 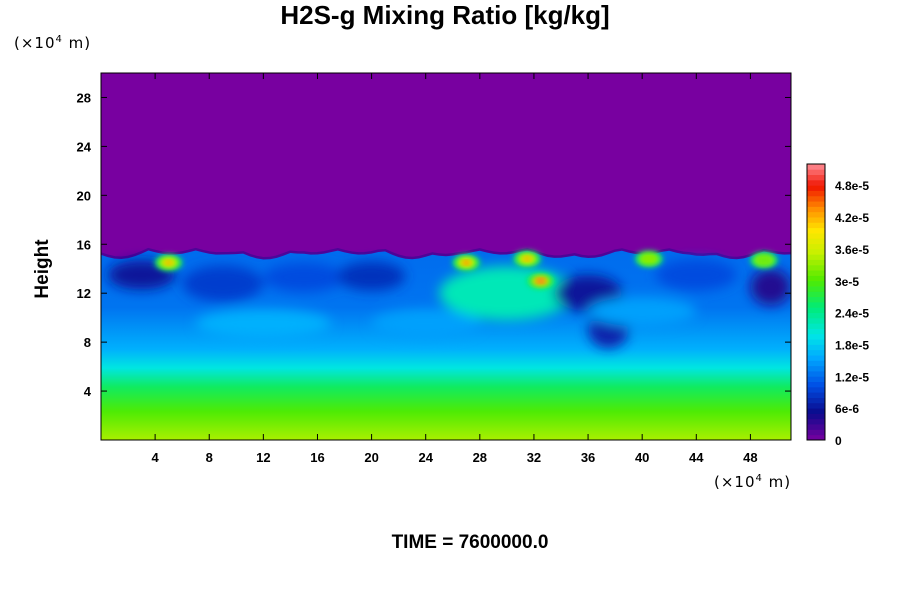 I want to click on y-tick-label-5: 24, so click(x=84, y=146).